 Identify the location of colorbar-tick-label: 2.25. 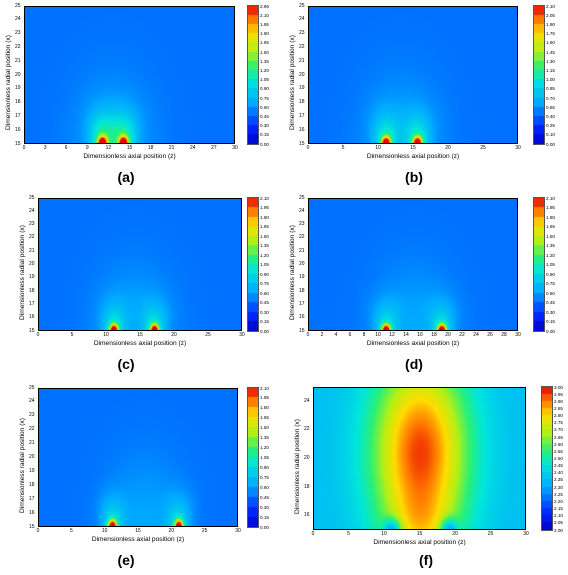
(558, 494).